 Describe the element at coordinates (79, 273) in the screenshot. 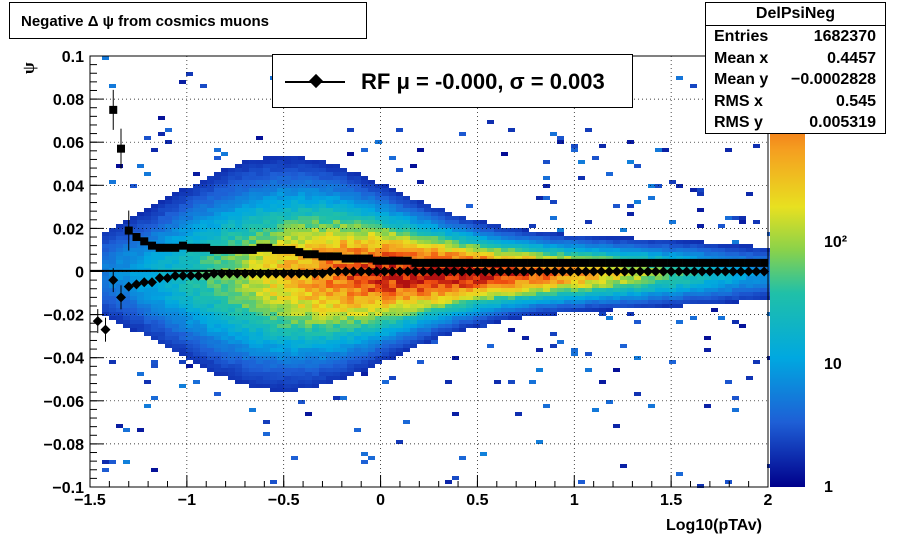

I see `y-tick-label: 0` at that location.